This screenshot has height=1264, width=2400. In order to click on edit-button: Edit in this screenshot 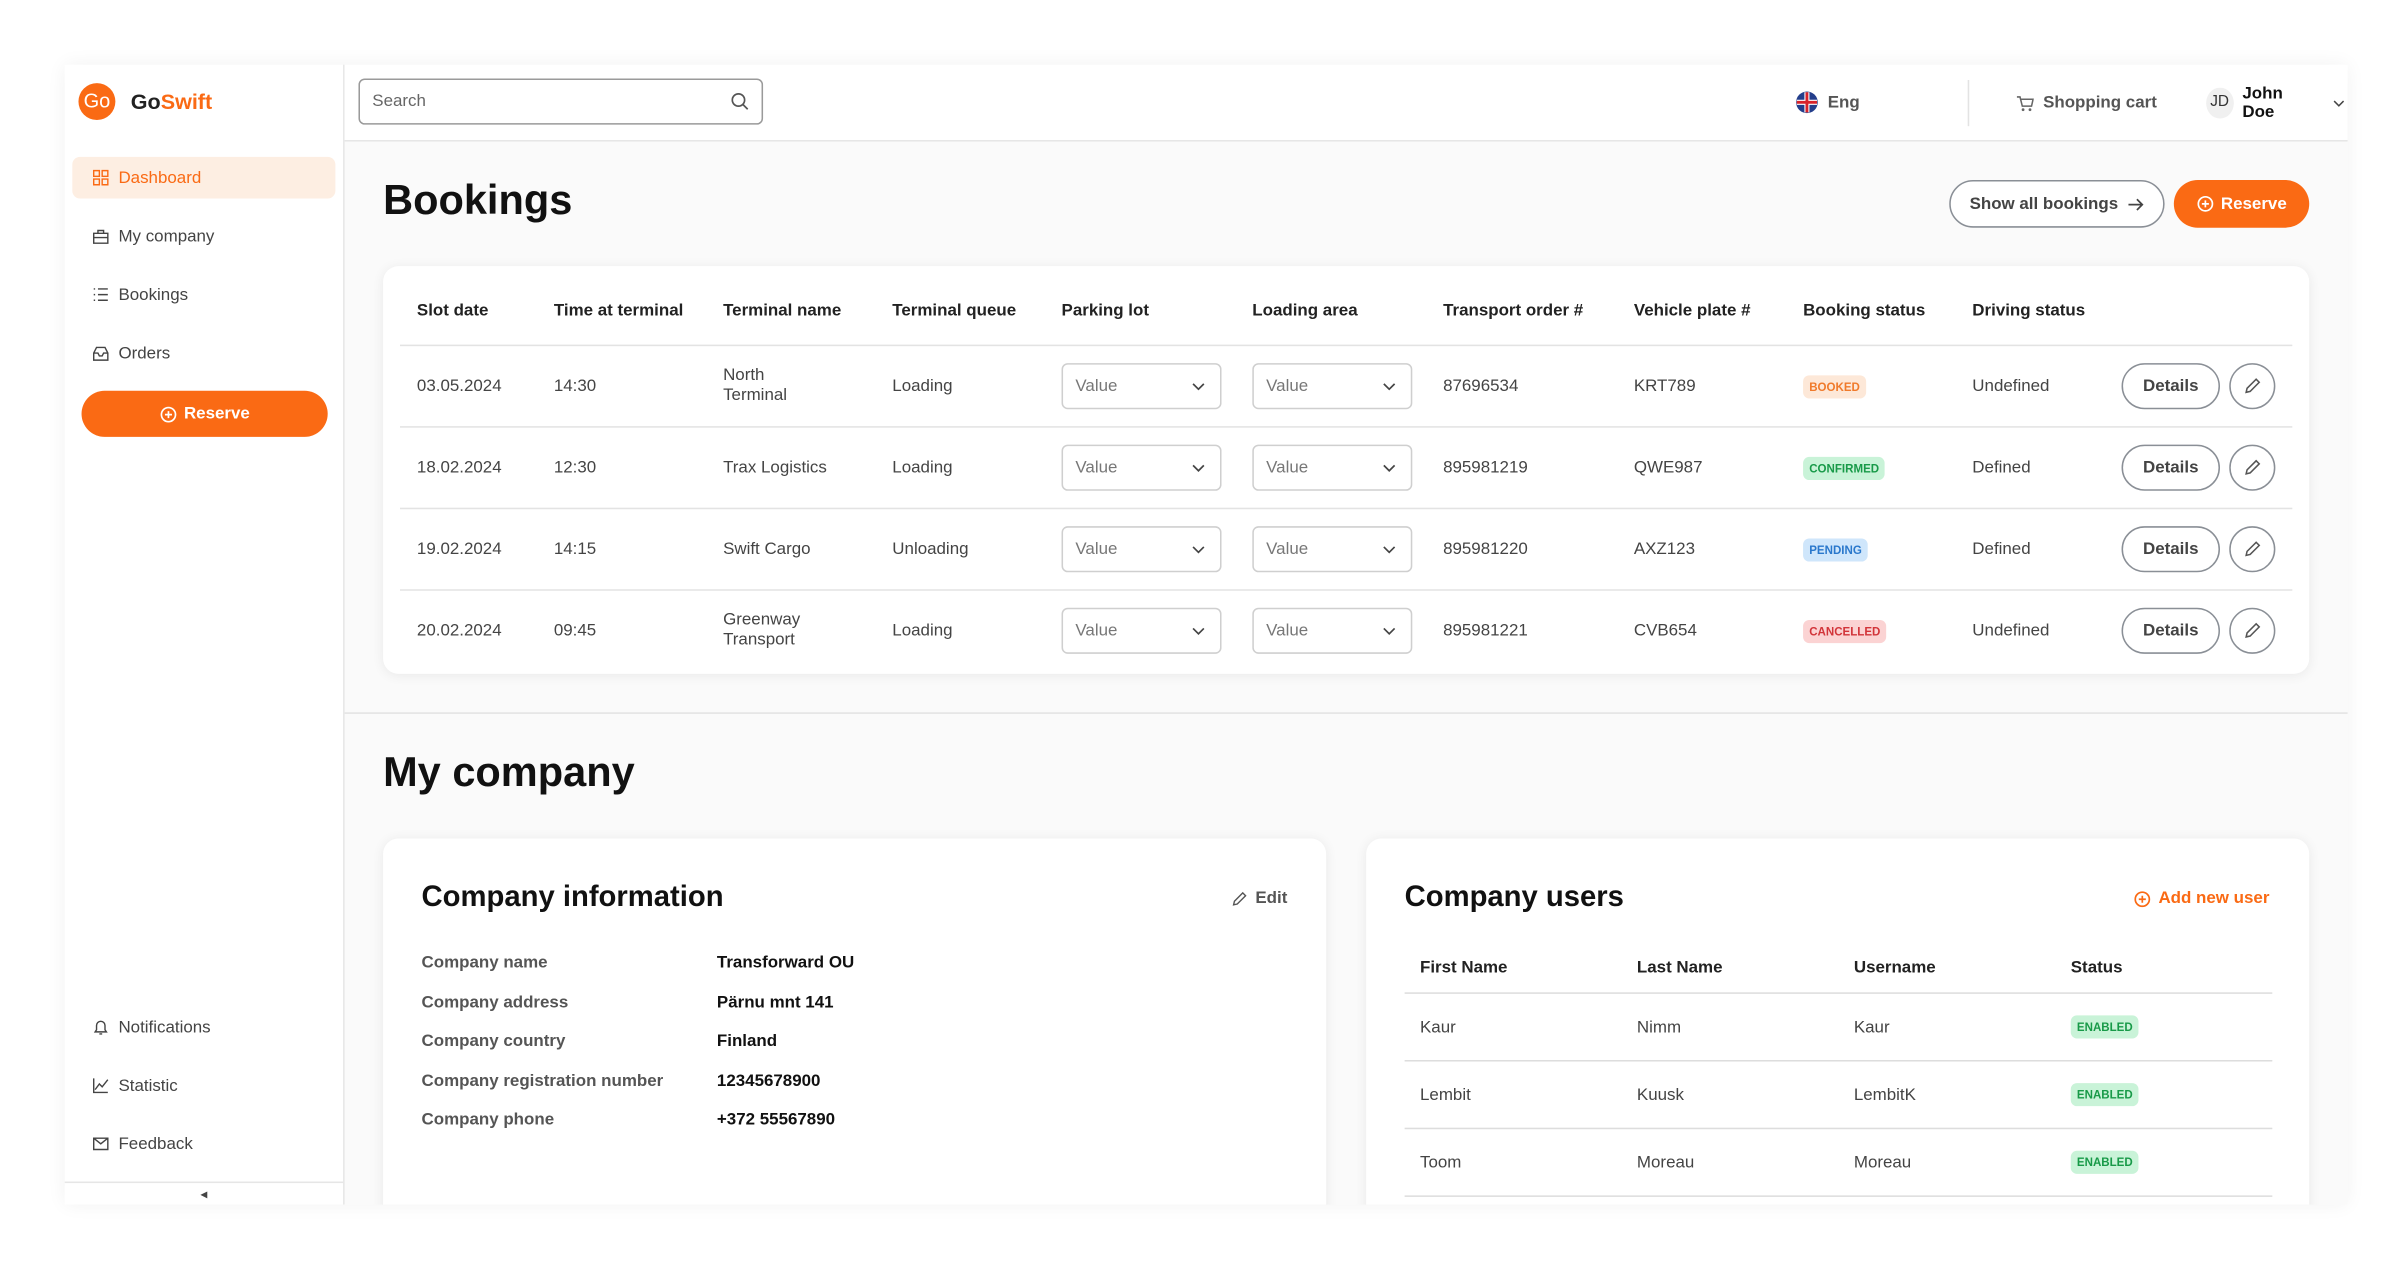, I will do `click(1259, 898)`.